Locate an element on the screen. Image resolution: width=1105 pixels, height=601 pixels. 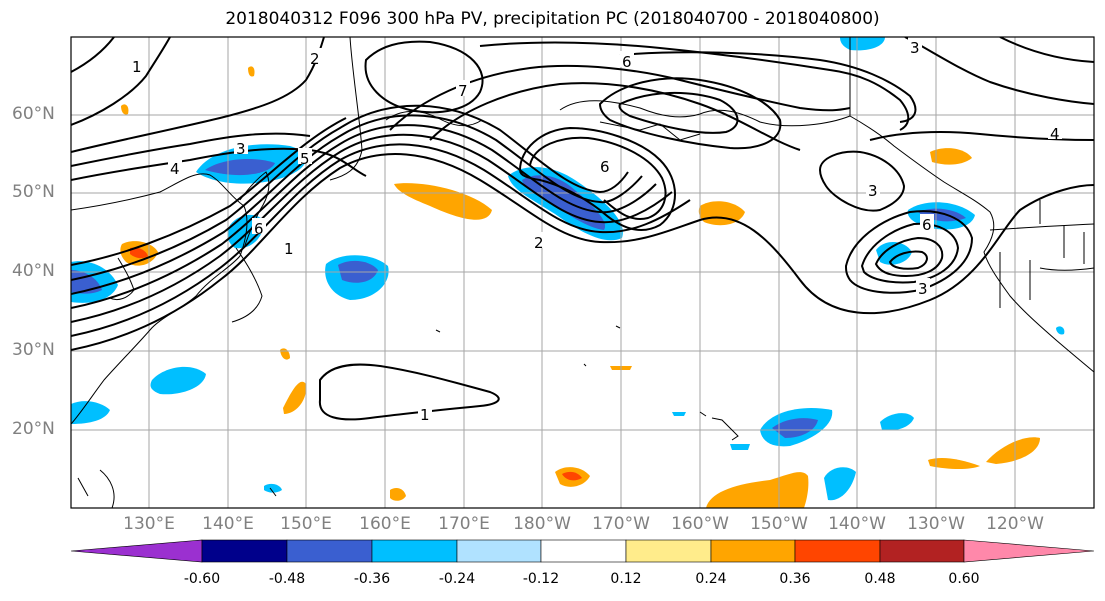
lon-label-180w: 180°W is located at coordinates (542, 524).